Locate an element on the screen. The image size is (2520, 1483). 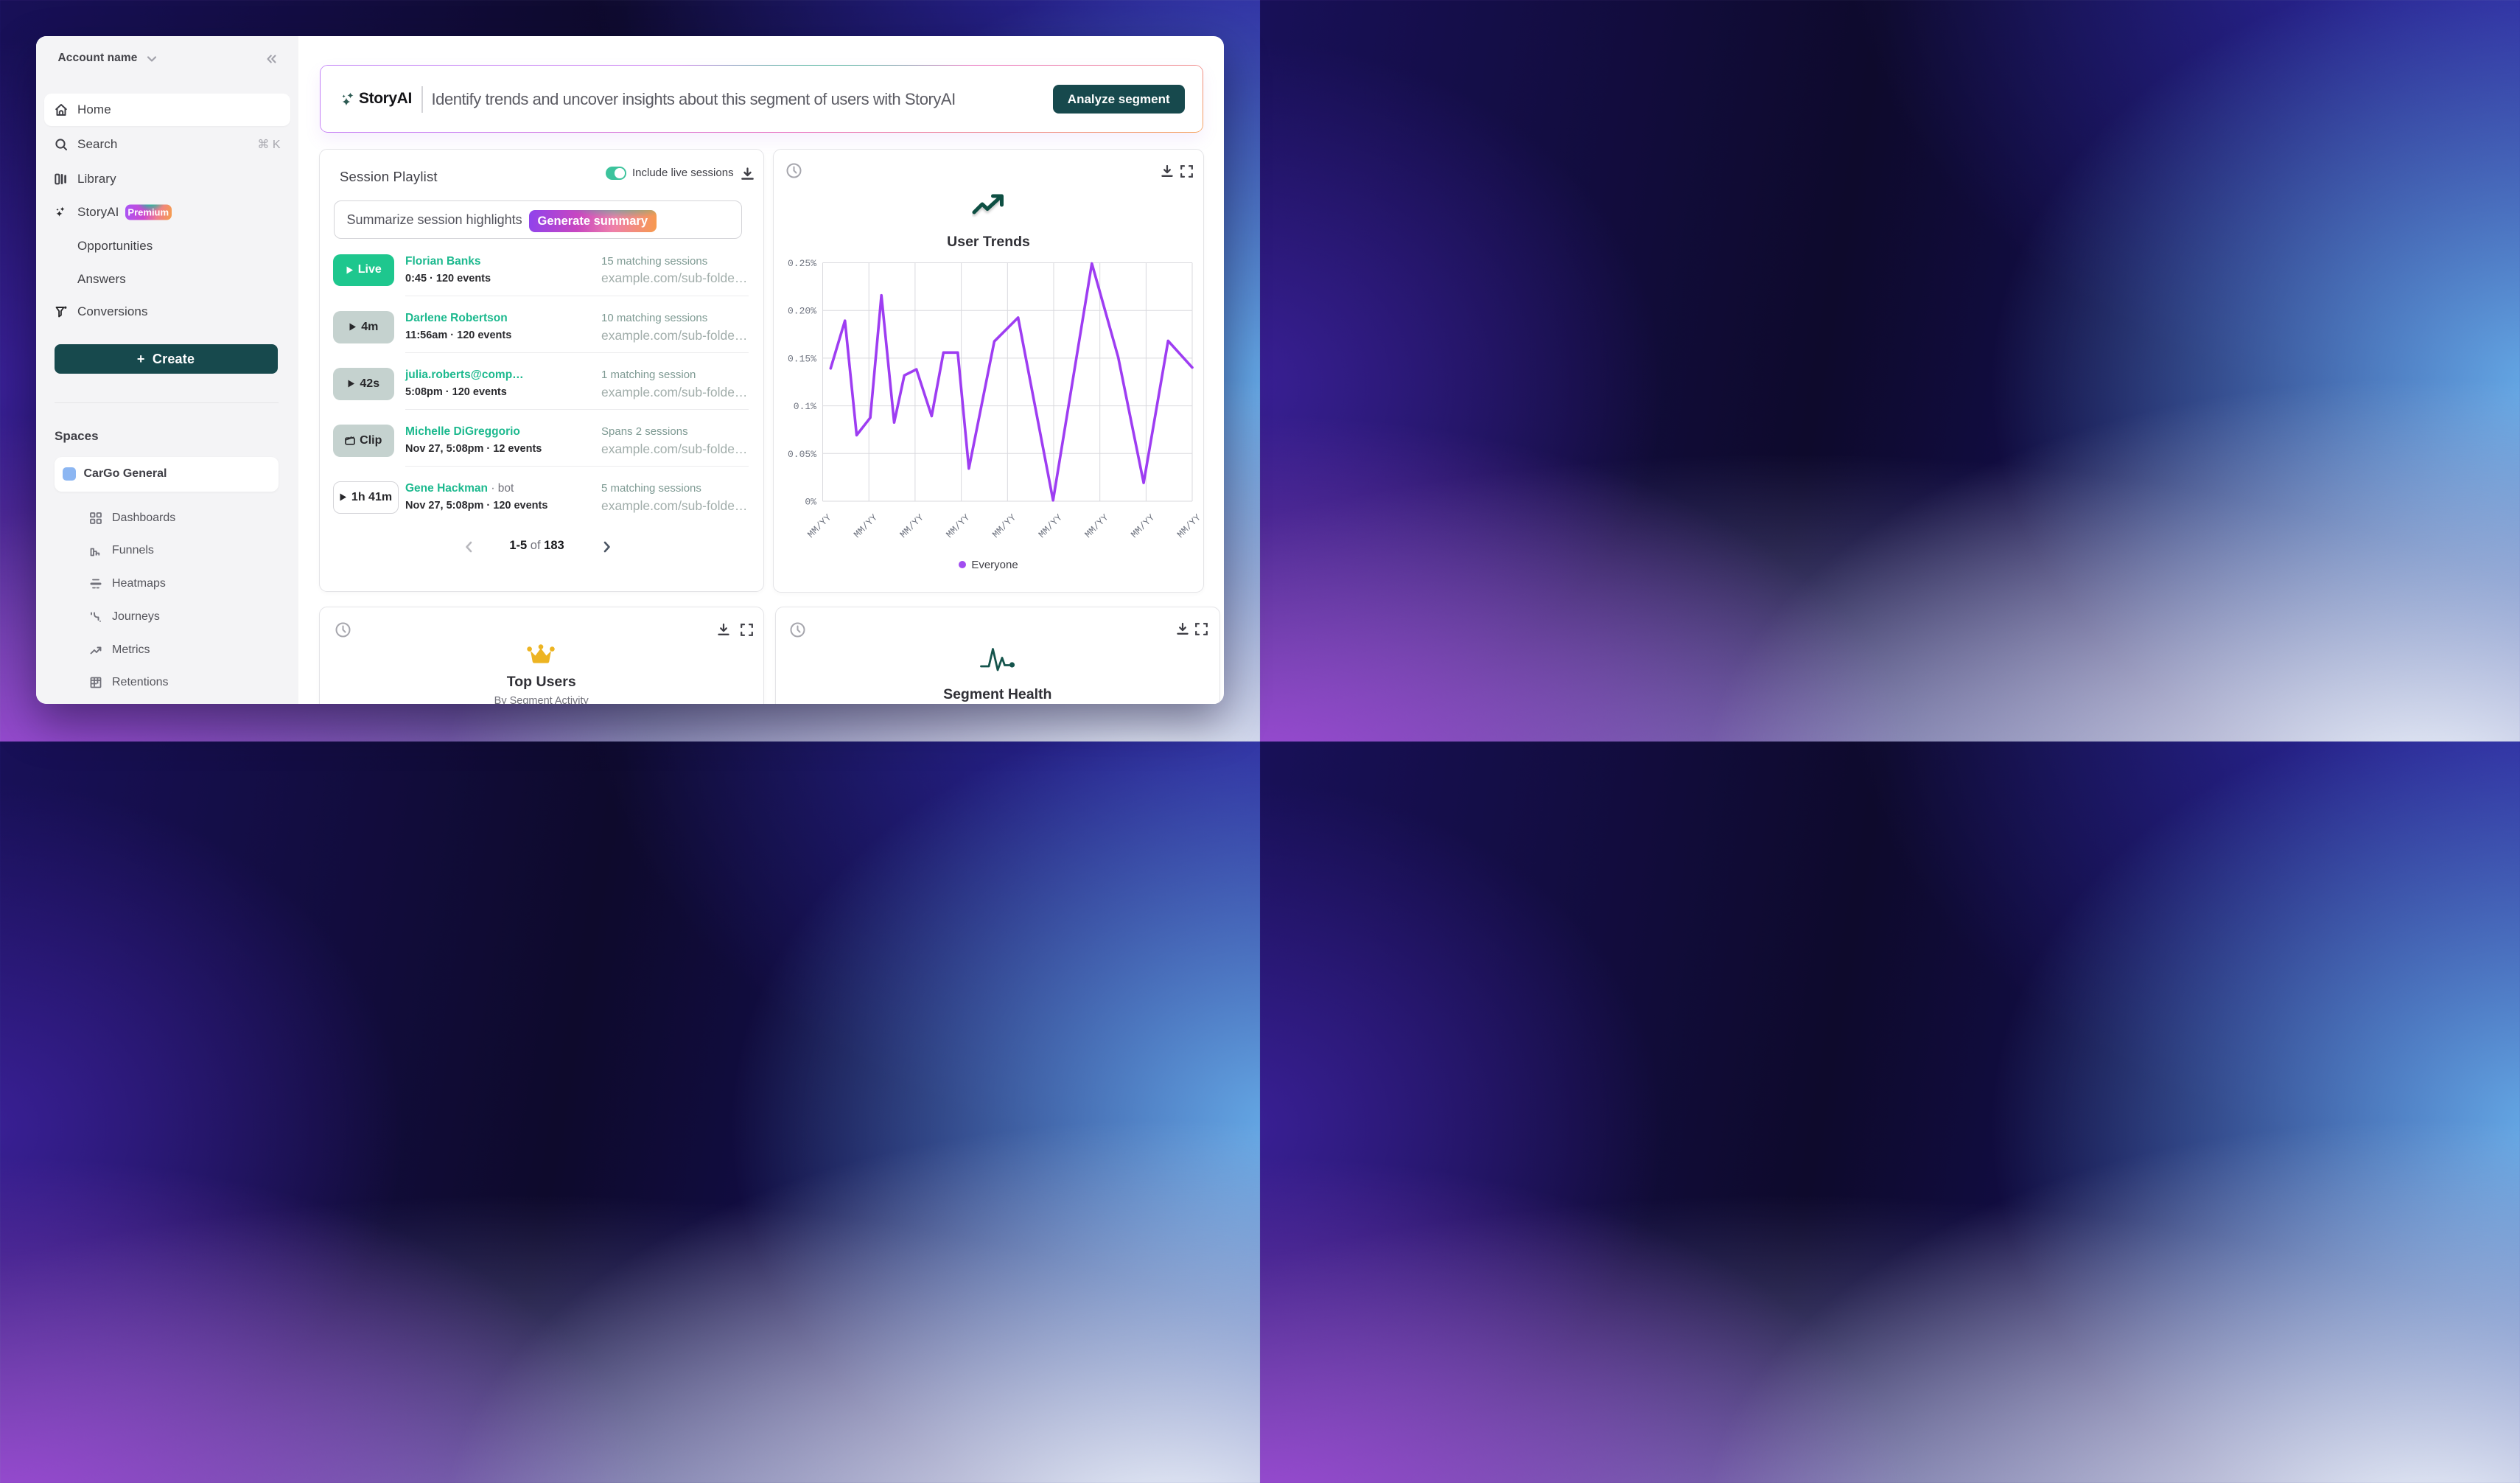
svg-text: 0% is located at coordinates (810, 501).